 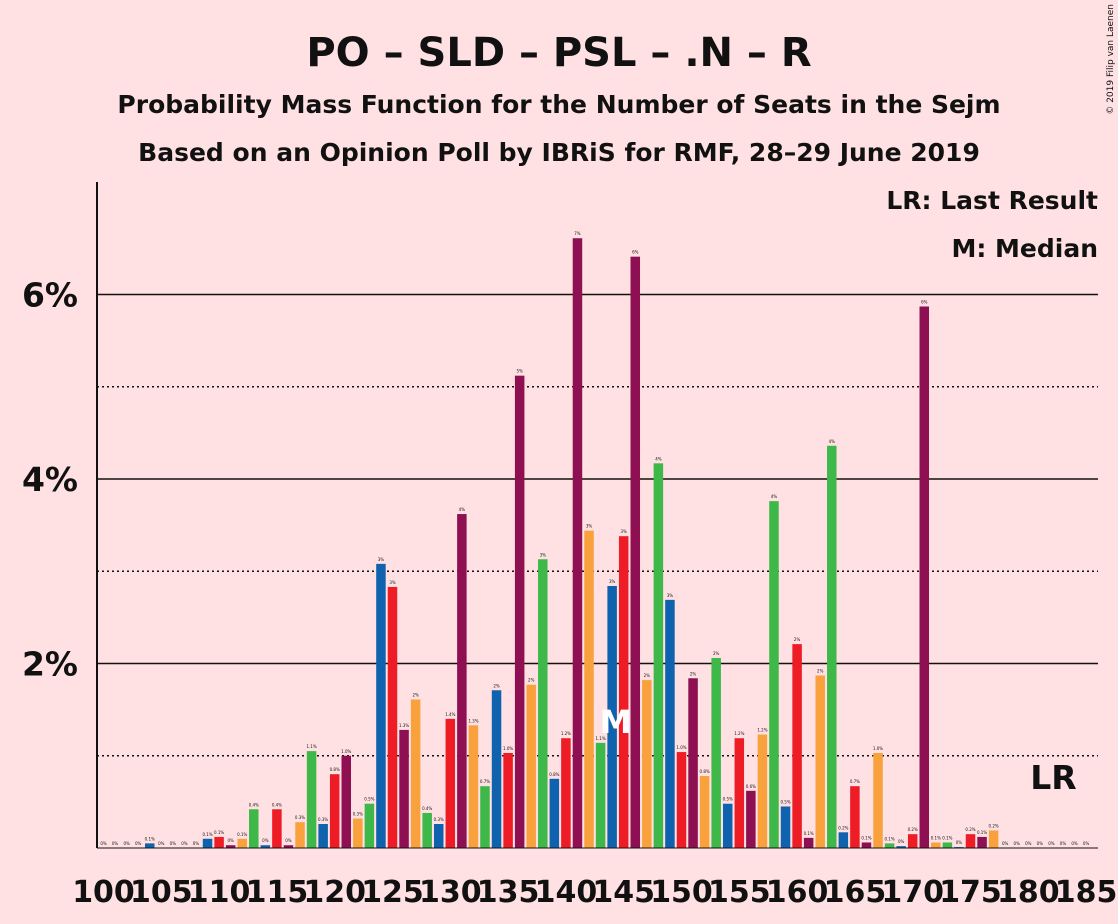 I want to click on y-tick-label: 6%, so click(x=50, y=295).